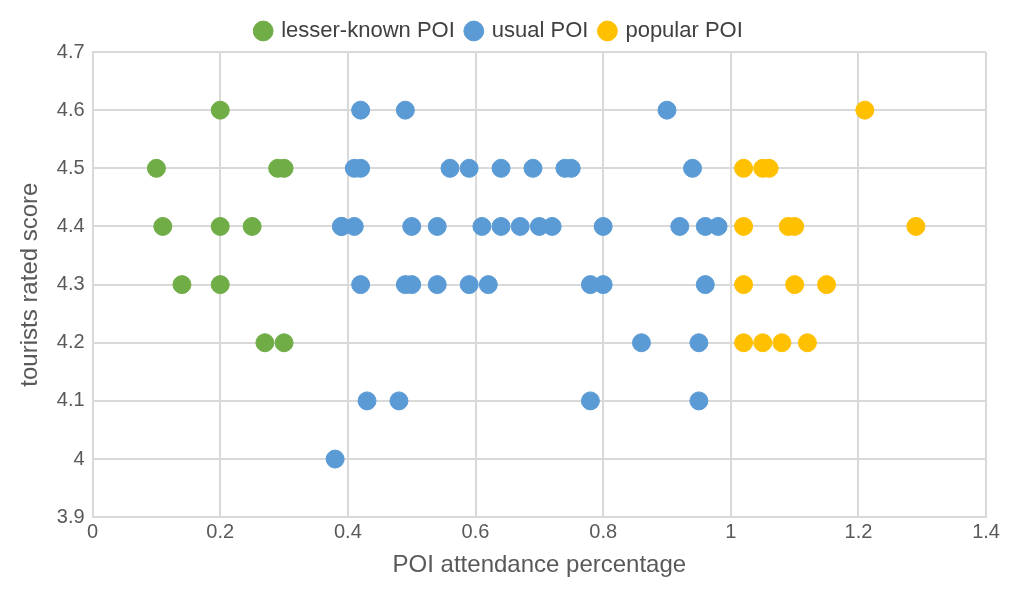 Image resolution: width=1011 pixels, height=597 pixels. Describe the element at coordinates (70, 341) in the screenshot. I see `y-tick-label: 4.2` at that location.